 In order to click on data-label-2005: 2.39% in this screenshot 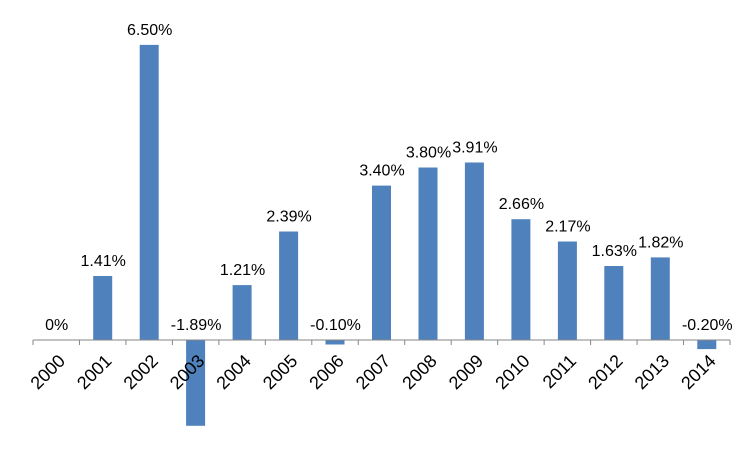, I will do `click(288, 217)`.